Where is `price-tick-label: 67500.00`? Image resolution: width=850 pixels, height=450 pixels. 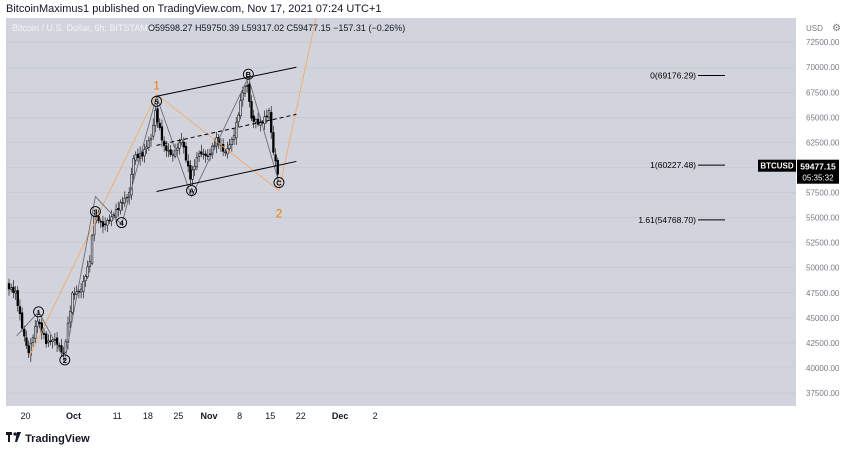 price-tick-label: 67500.00 is located at coordinates (823, 92).